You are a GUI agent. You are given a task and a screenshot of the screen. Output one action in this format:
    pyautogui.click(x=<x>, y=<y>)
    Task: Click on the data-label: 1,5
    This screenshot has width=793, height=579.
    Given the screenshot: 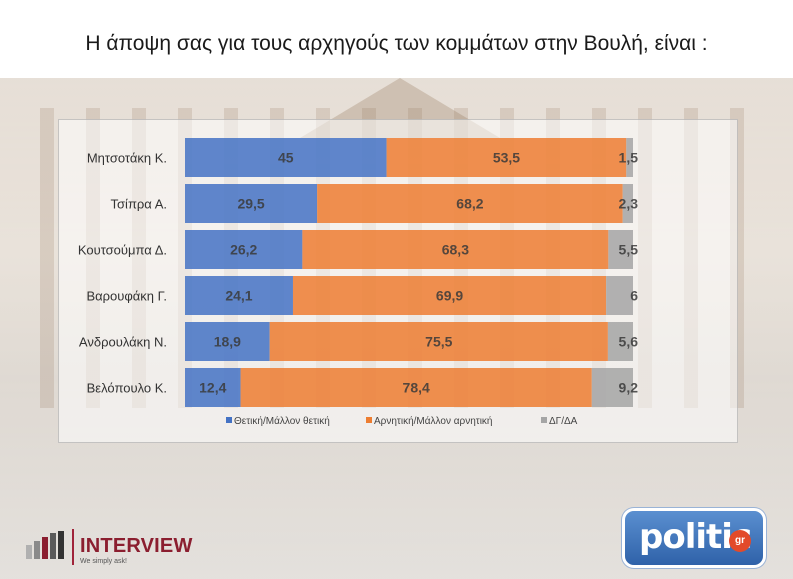 What is the action you would take?
    pyautogui.click(x=629, y=158)
    